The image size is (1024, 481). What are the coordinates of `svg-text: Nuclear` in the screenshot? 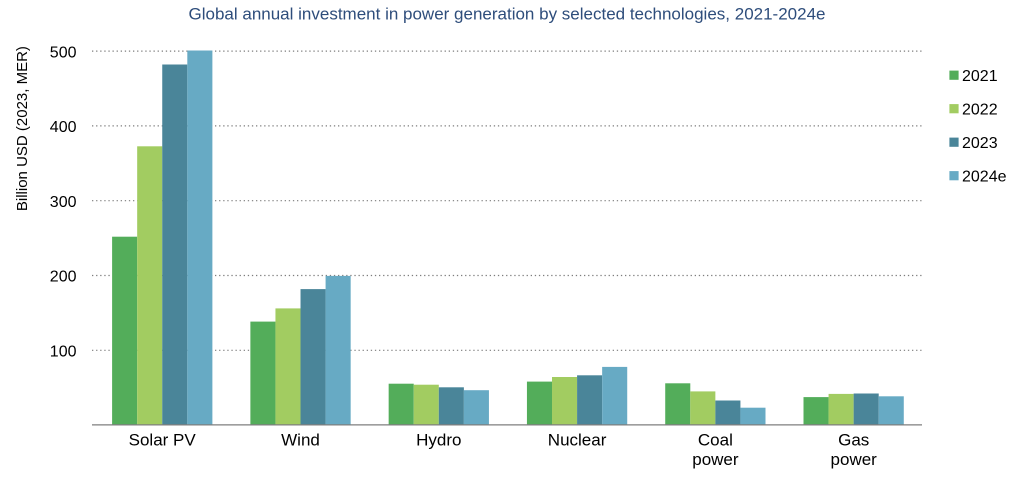 It's located at (577, 440).